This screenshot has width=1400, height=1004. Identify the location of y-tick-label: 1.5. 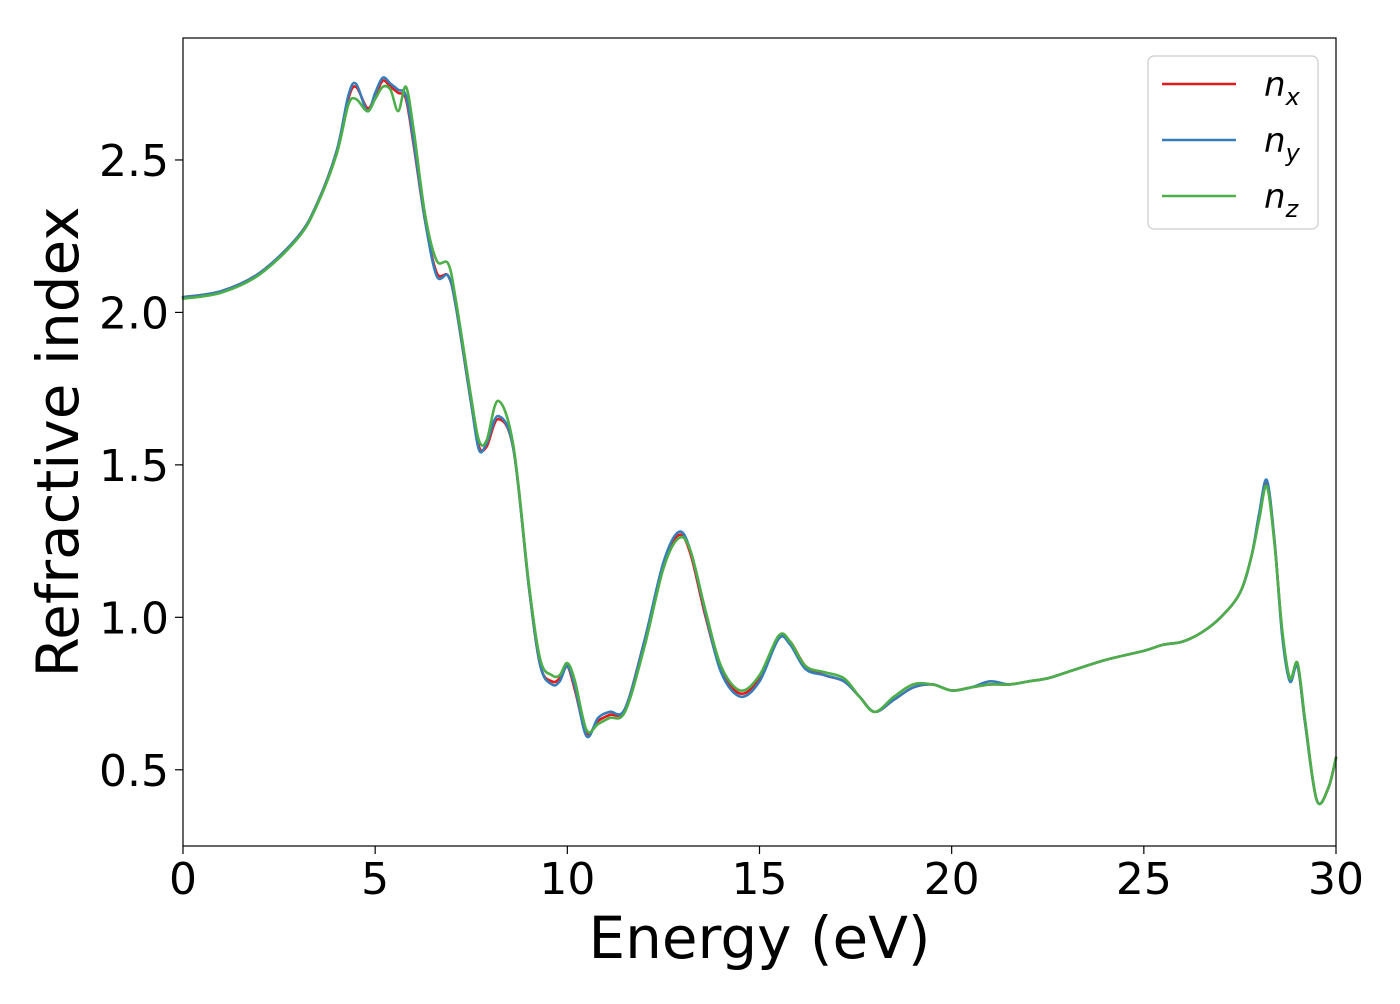
(134, 466).